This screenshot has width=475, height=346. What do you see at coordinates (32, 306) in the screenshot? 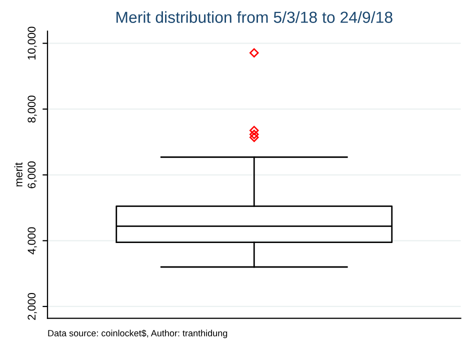
I see `y-tick-label: 2,000` at bounding box center [32, 306].